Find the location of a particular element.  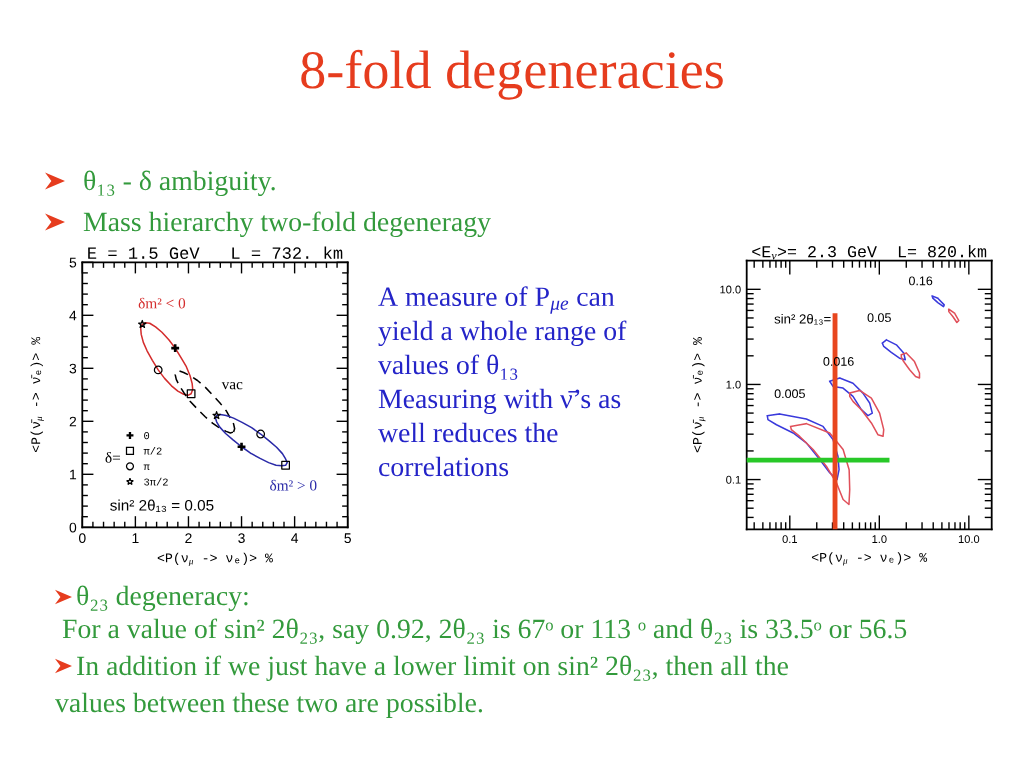

y-tick-label: 0 is located at coordinates (73, 527).